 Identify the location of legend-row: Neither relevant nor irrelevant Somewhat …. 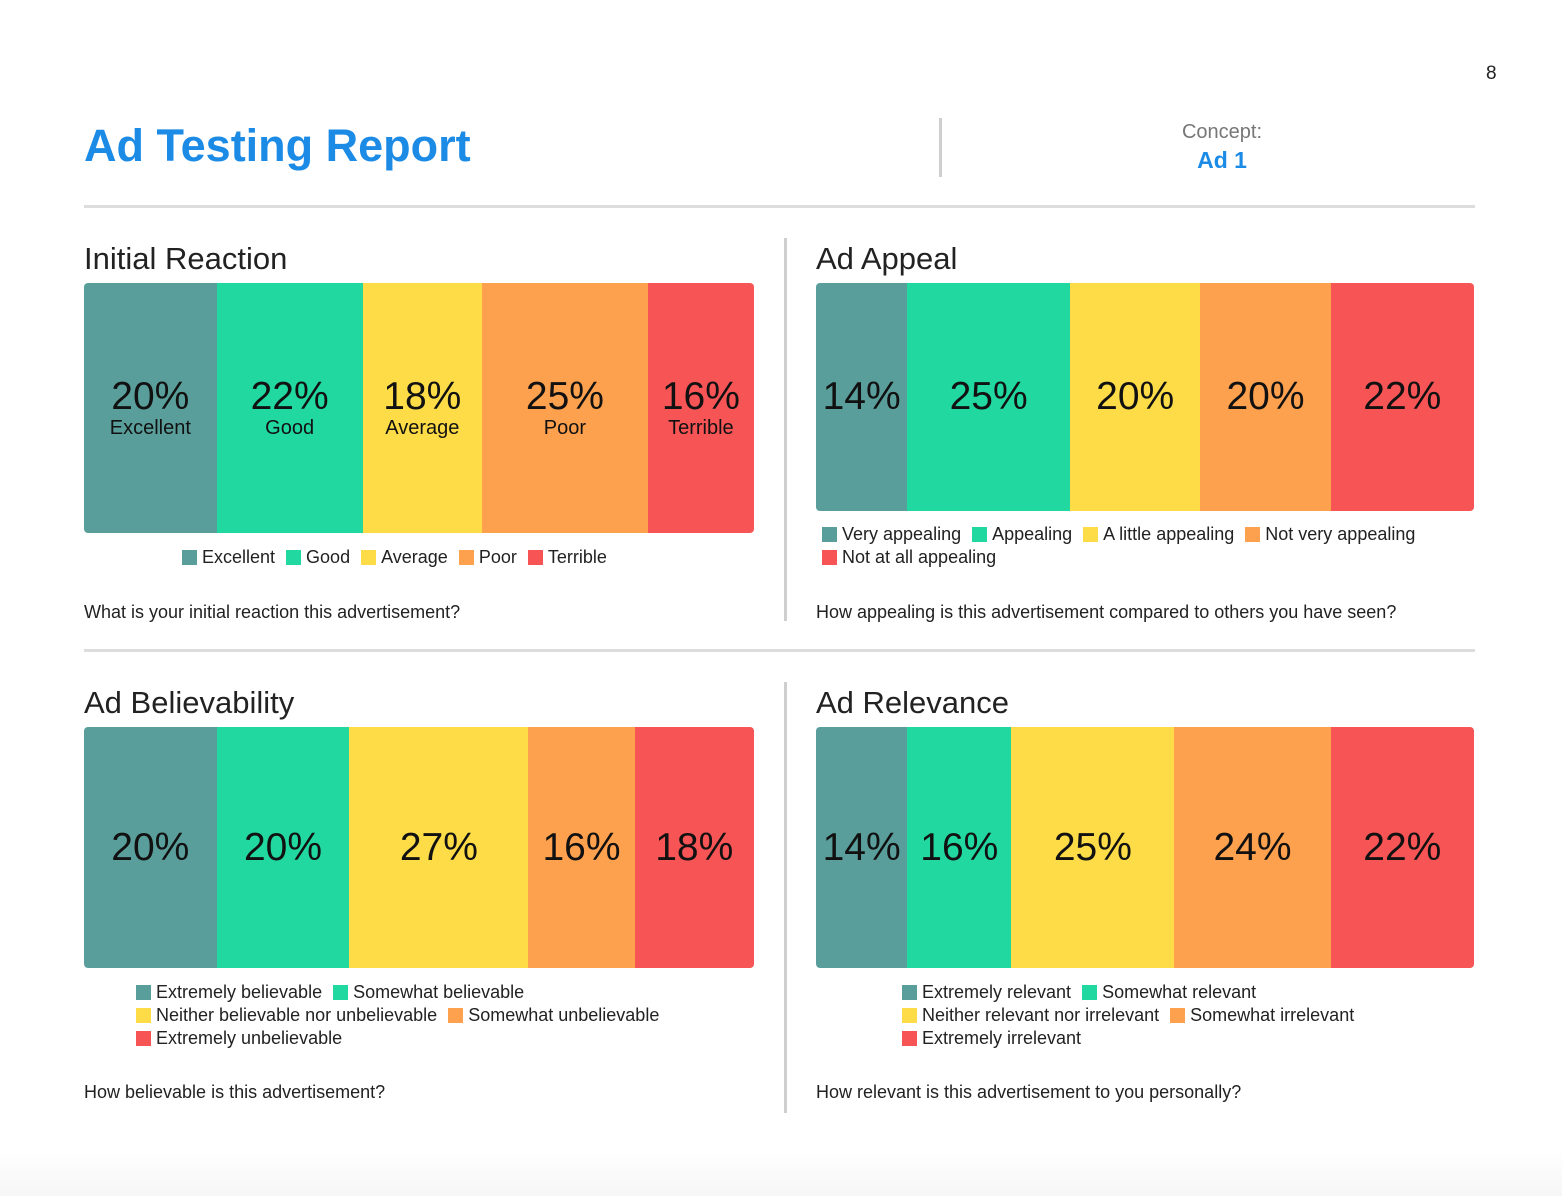
(1133, 1015).